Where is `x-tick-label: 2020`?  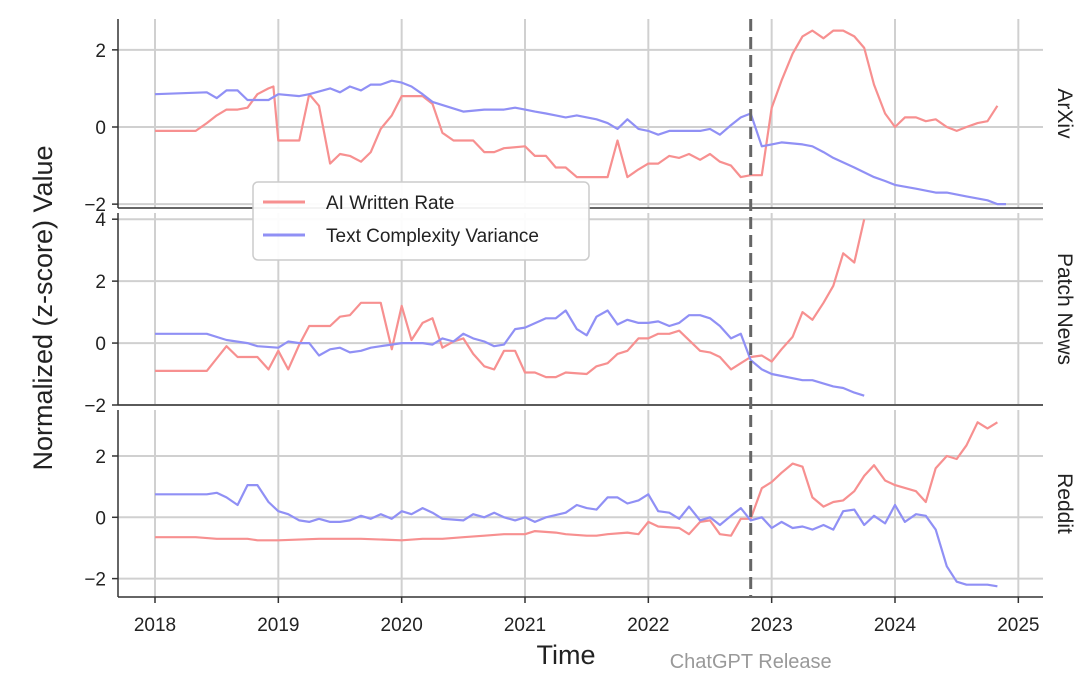 x-tick-label: 2020 is located at coordinates (402, 625).